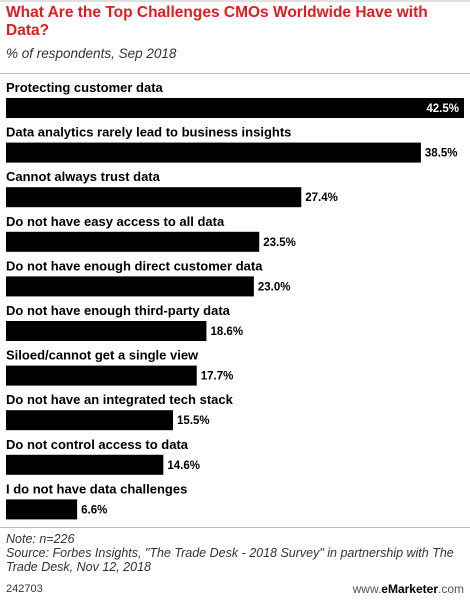  What do you see at coordinates (367, 589) in the screenshot?
I see `brand-prefix: www.` at bounding box center [367, 589].